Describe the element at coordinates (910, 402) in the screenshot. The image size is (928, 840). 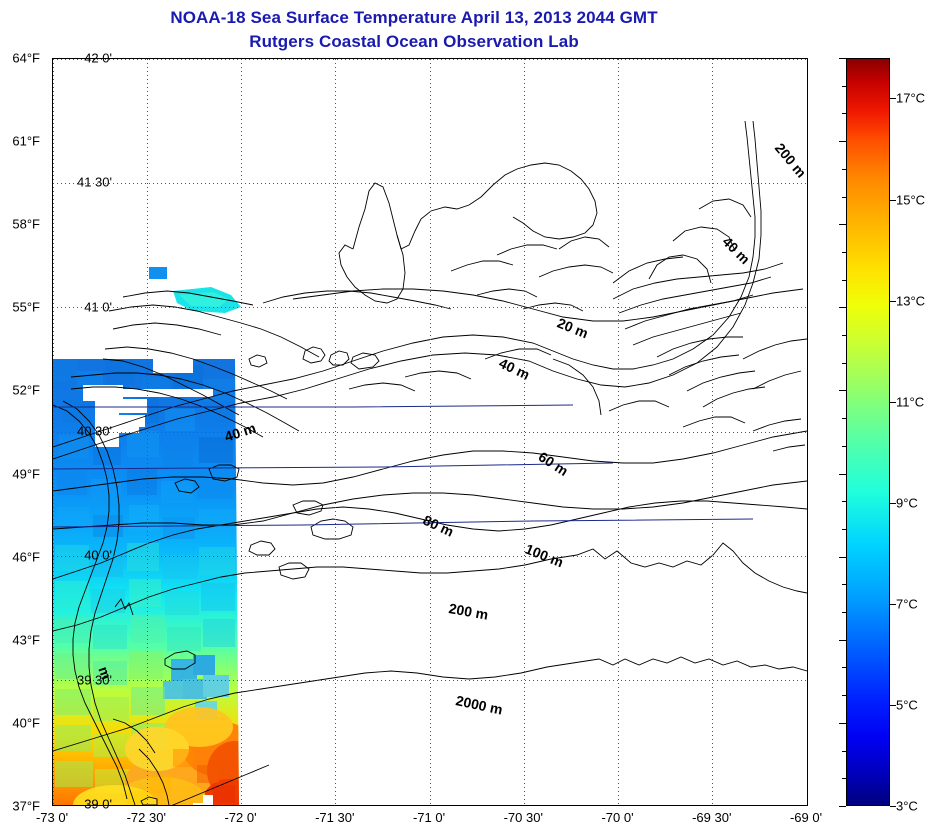
I see `colorbar-celsius-label: 11°C` at that location.